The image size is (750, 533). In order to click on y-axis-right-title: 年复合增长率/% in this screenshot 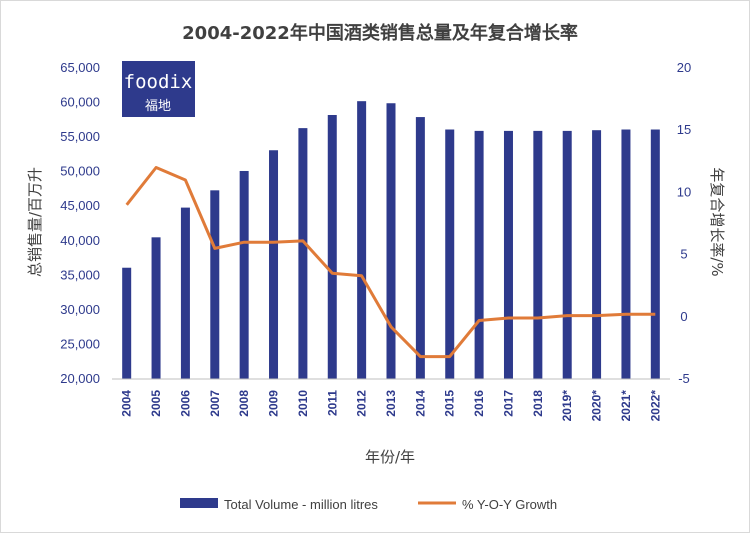, I will do `click(717, 221)`.